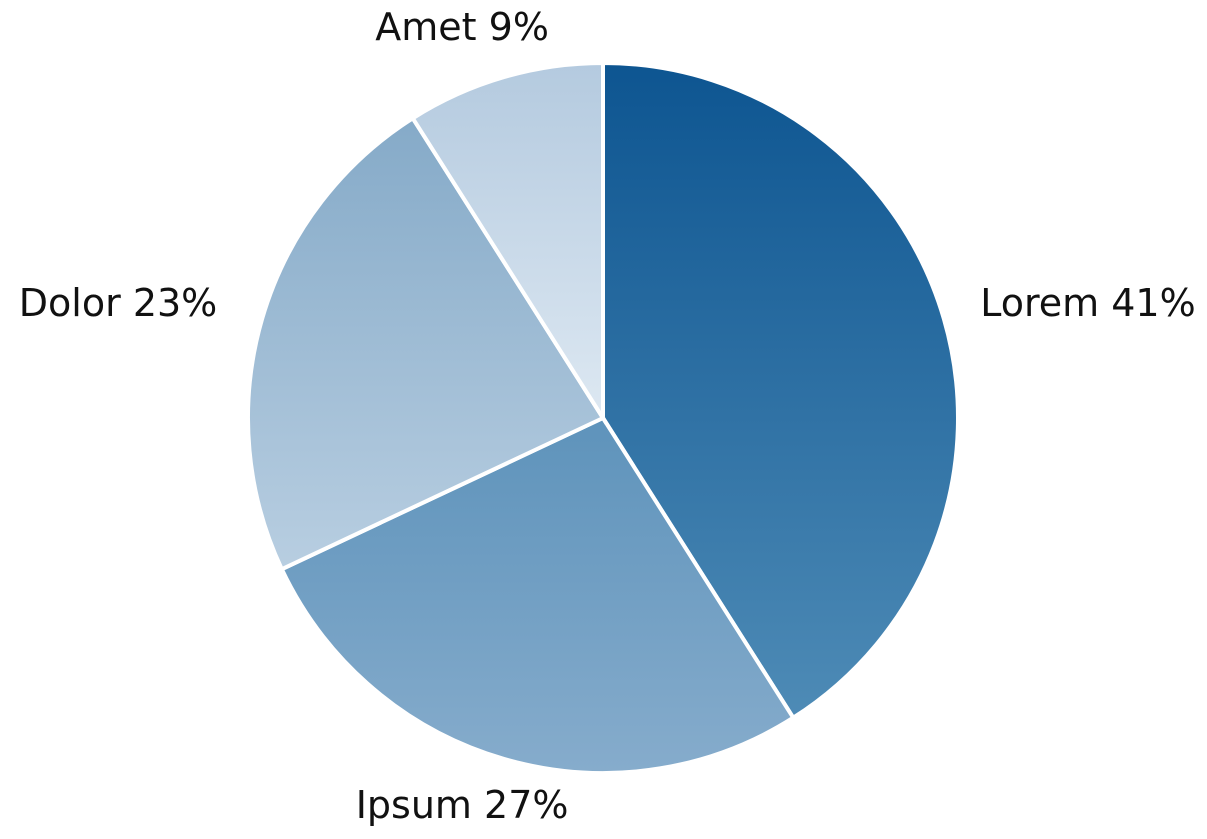  What do you see at coordinates (526, 804) in the screenshot?
I see `value-label: 27%` at bounding box center [526, 804].